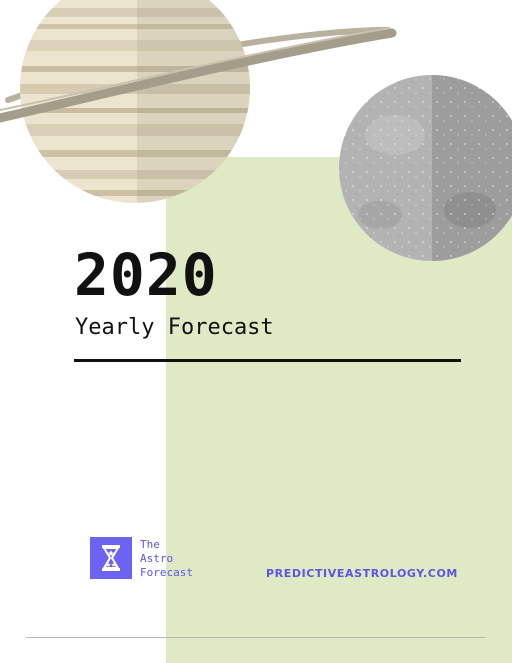  Describe the element at coordinates (146, 275) in the screenshot. I see `cover-year: 2020` at that location.